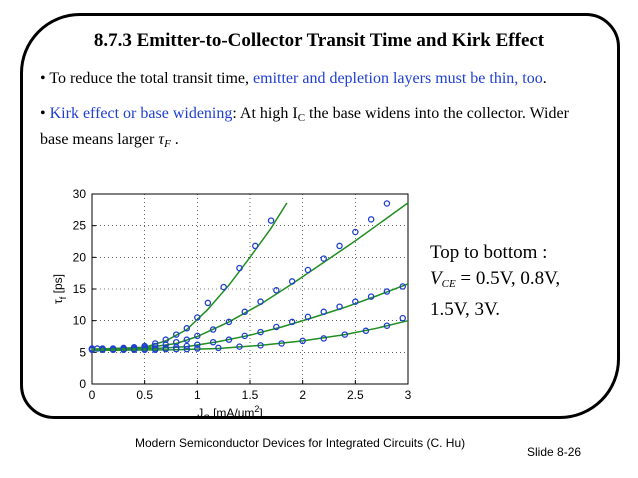 Image resolution: width=638 pixels, height=478 pixels. I want to click on x-tick-label: 2, so click(302, 395).